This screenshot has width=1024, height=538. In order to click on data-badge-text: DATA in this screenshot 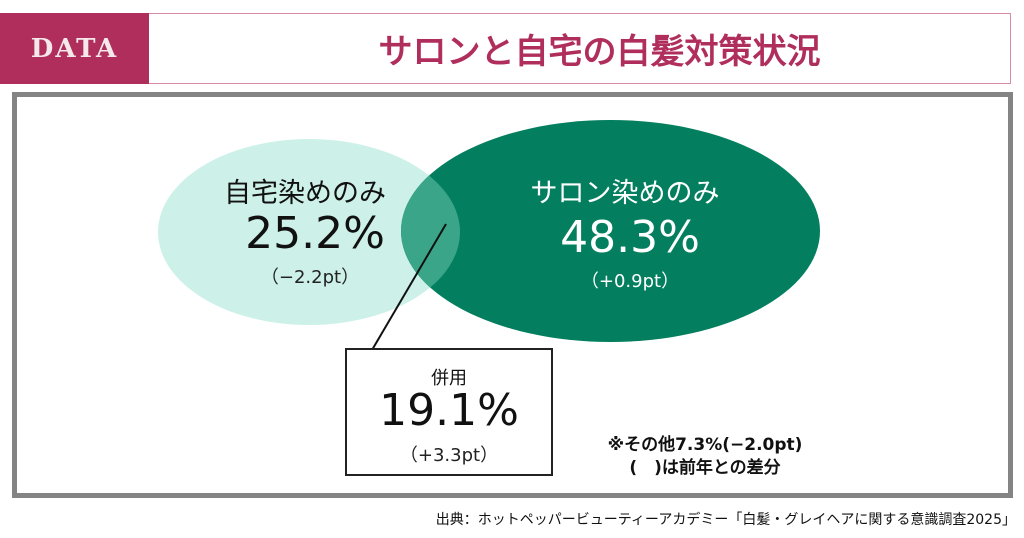, I will do `click(74, 48)`.